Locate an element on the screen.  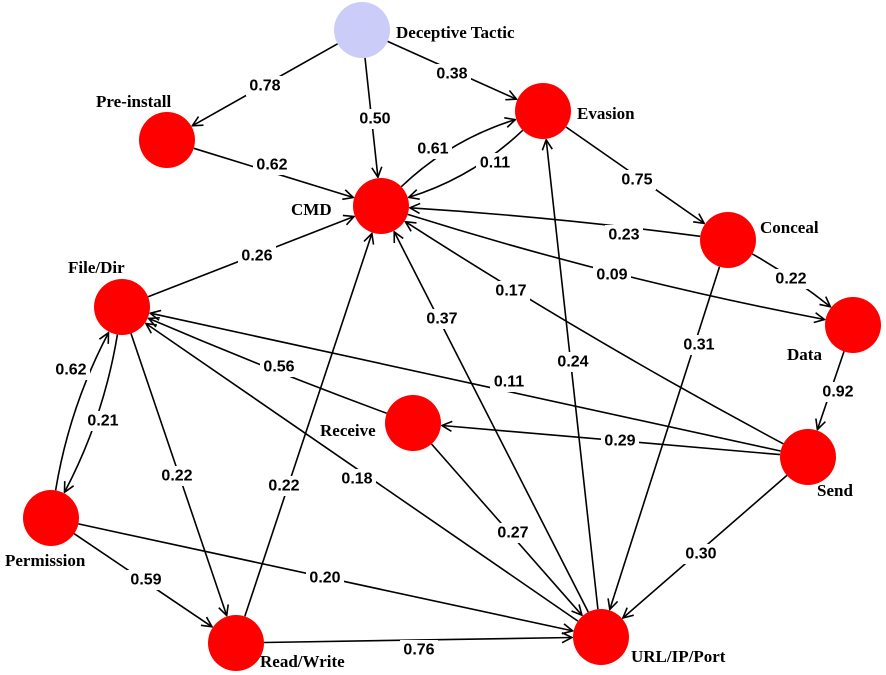
edge-weight-send-to-receive: 0.29 is located at coordinates (619, 441).